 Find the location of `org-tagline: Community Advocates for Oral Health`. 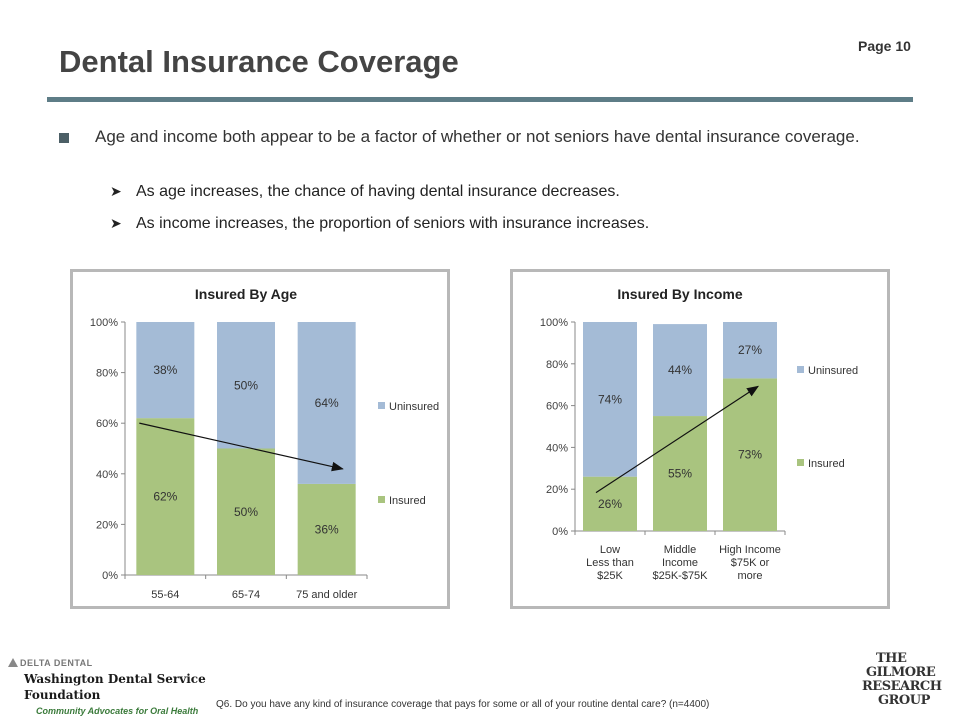

org-tagline: Community Advocates for Oral Health is located at coordinates (117, 711).